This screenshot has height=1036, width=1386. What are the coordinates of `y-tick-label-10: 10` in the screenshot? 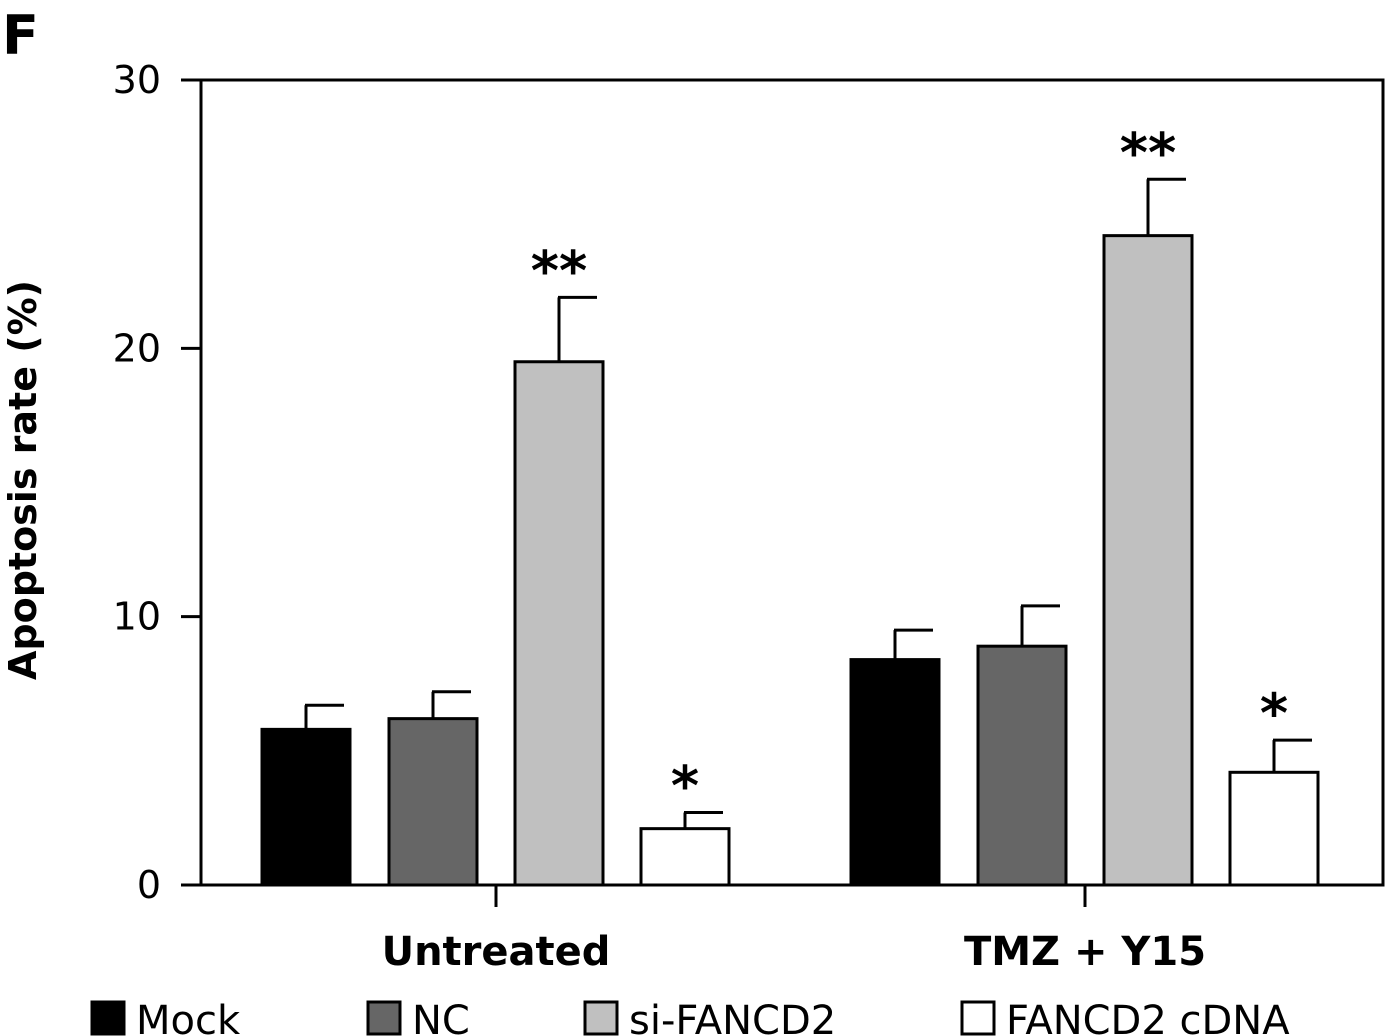 It's located at (137, 617).